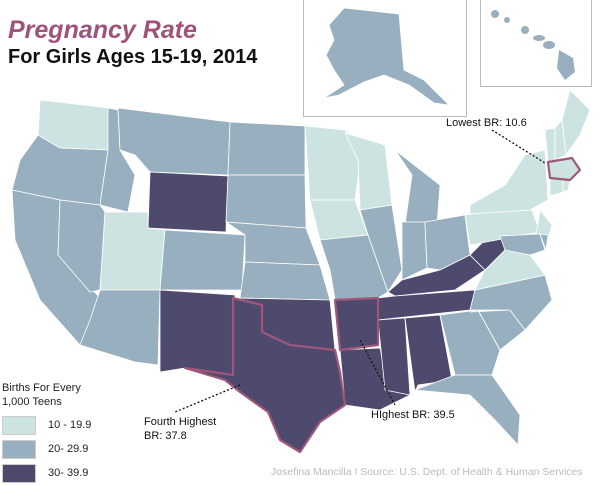 The width and height of the screenshot is (600, 485). Describe the element at coordinates (102, 30) in the screenshot. I see `chart-title: Pregnancy Rate` at that location.